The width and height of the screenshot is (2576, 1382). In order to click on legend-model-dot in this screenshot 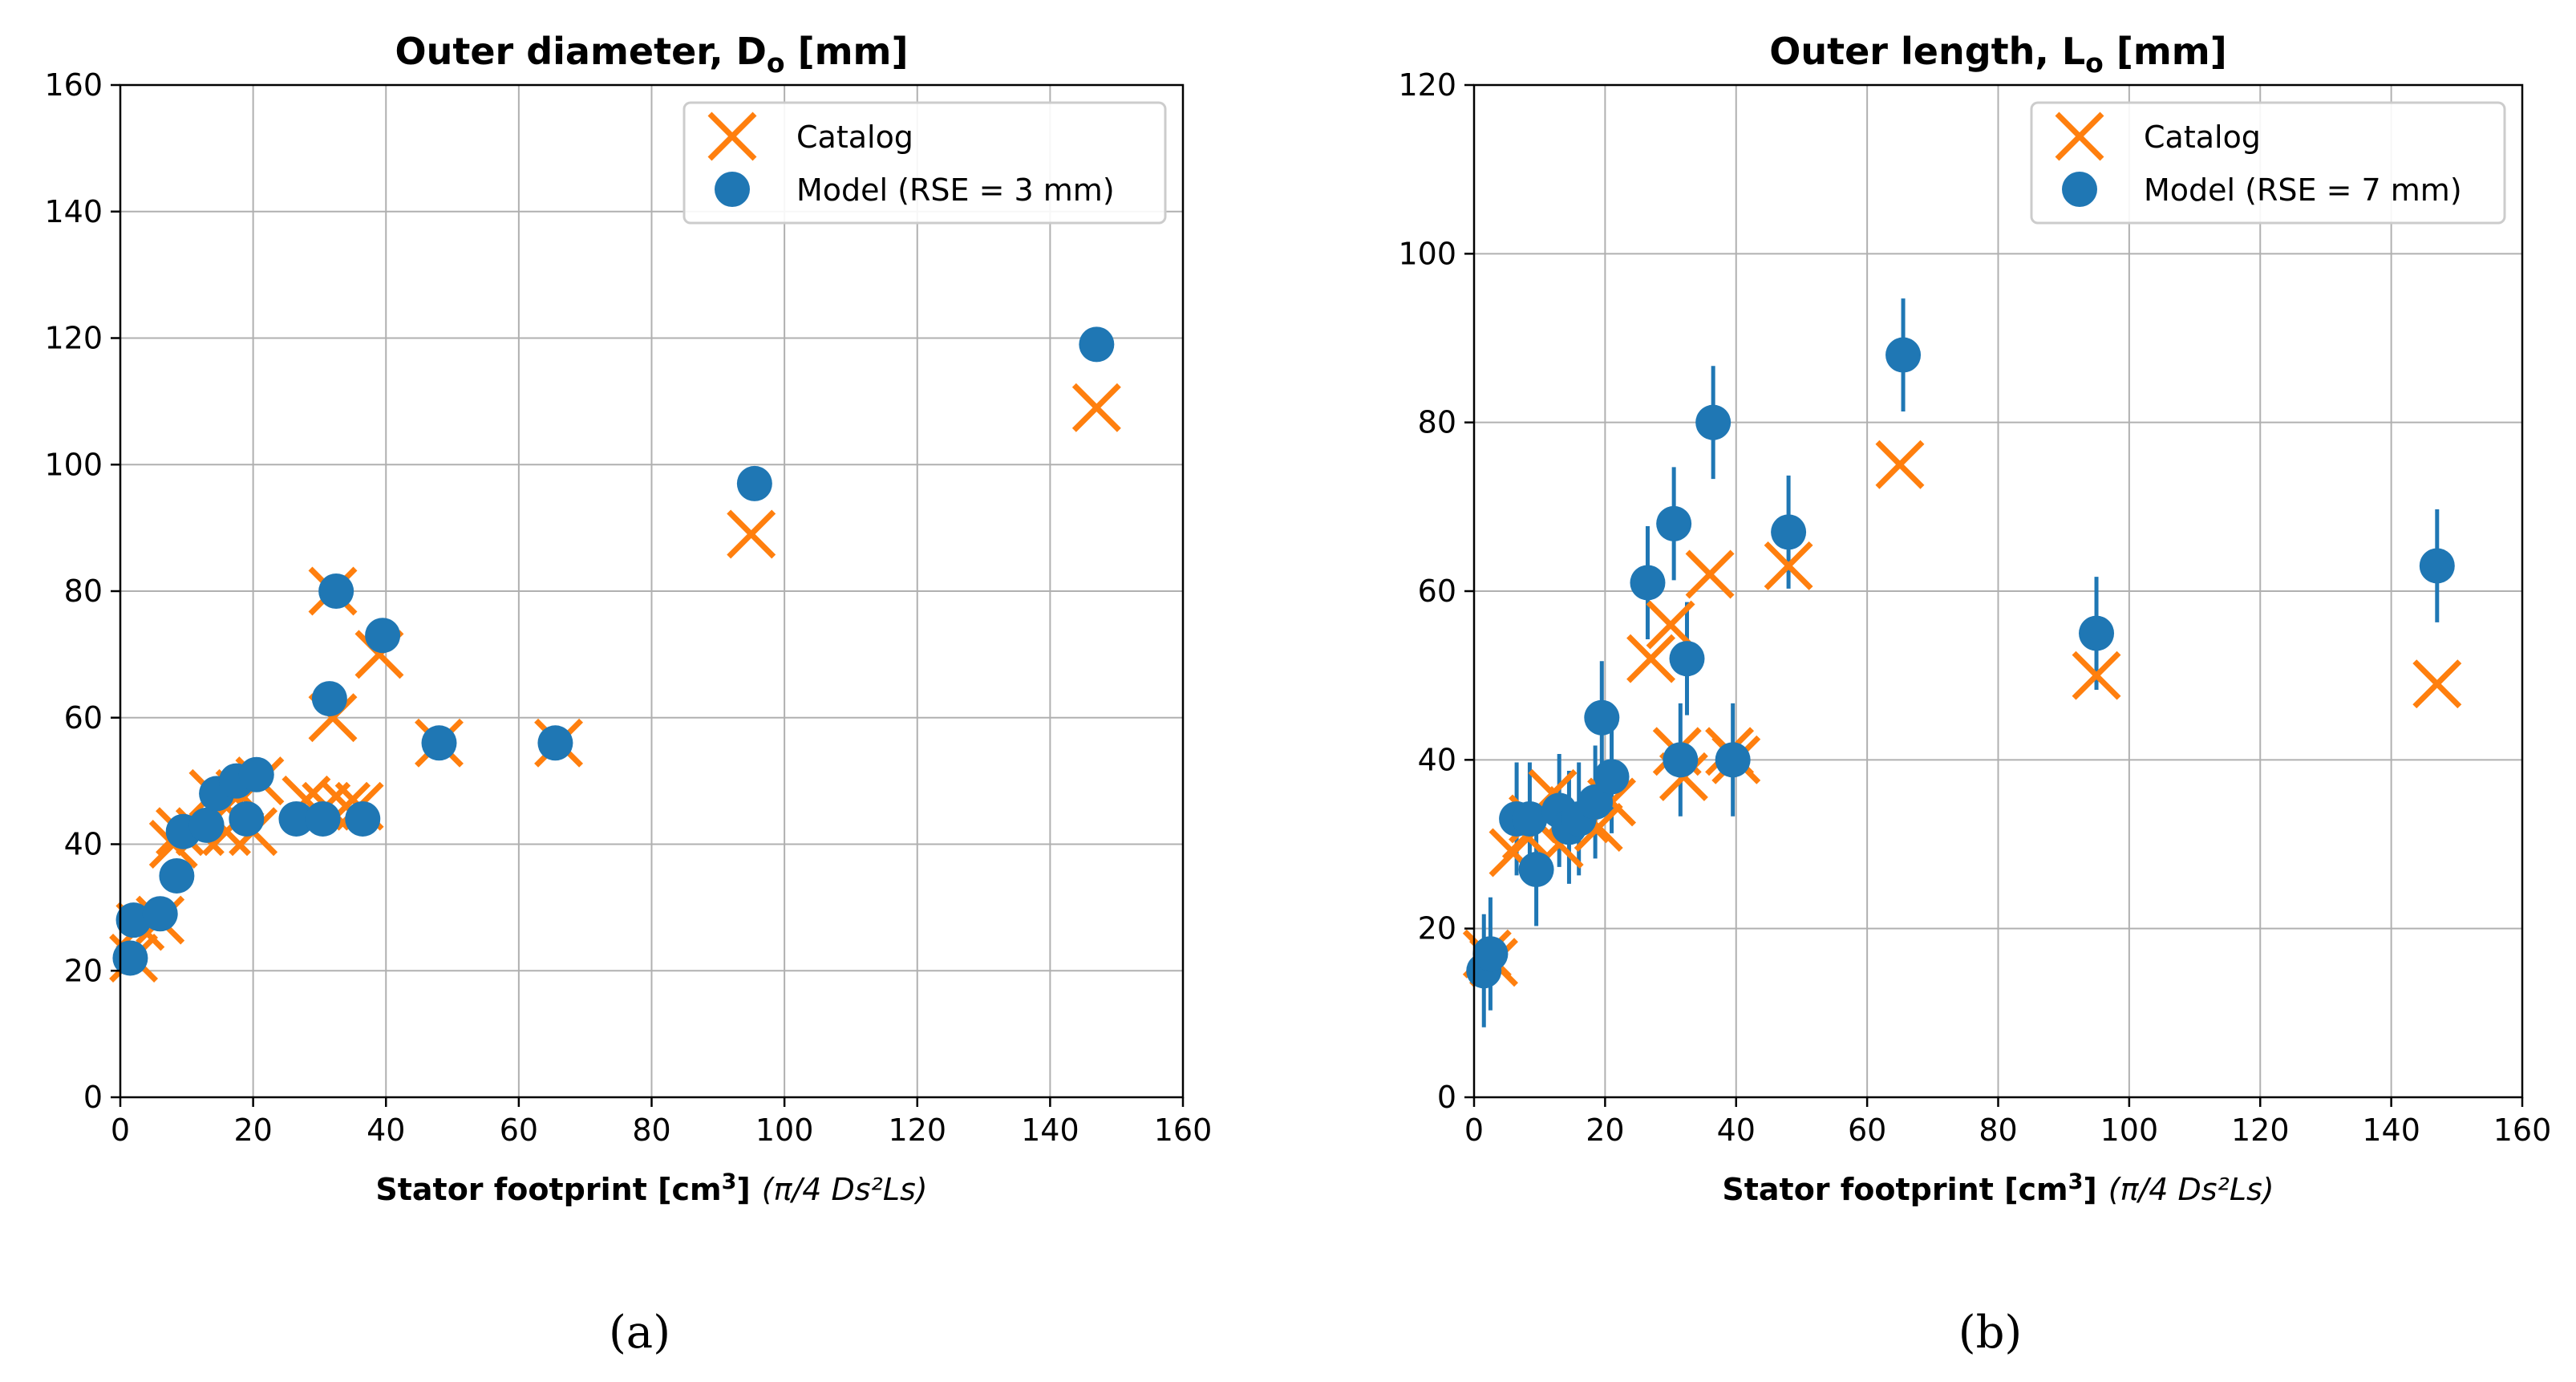, I will do `click(732, 189)`.